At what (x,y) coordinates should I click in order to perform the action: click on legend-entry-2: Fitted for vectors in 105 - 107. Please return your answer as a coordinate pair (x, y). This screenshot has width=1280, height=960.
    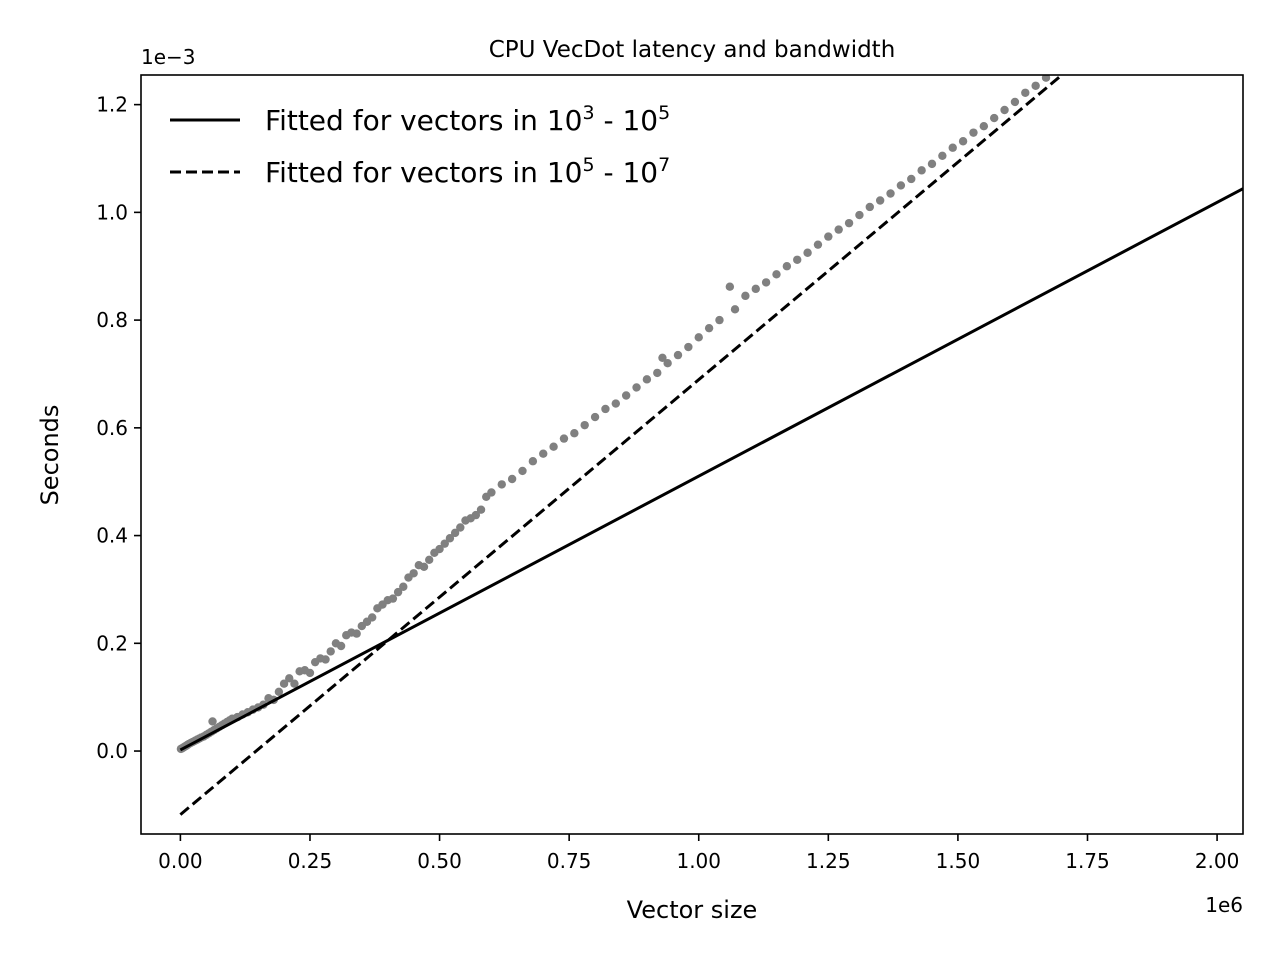
    Looking at the image, I should click on (467, 171).